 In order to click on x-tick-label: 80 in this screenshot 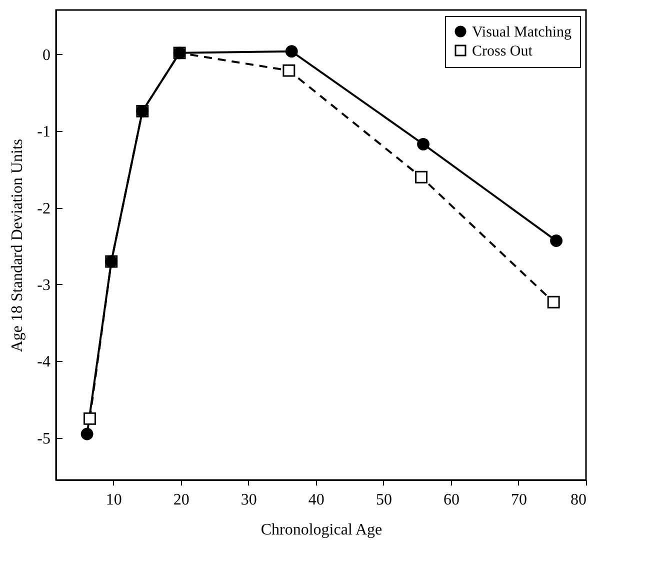, I will do `click(578, 500)`.